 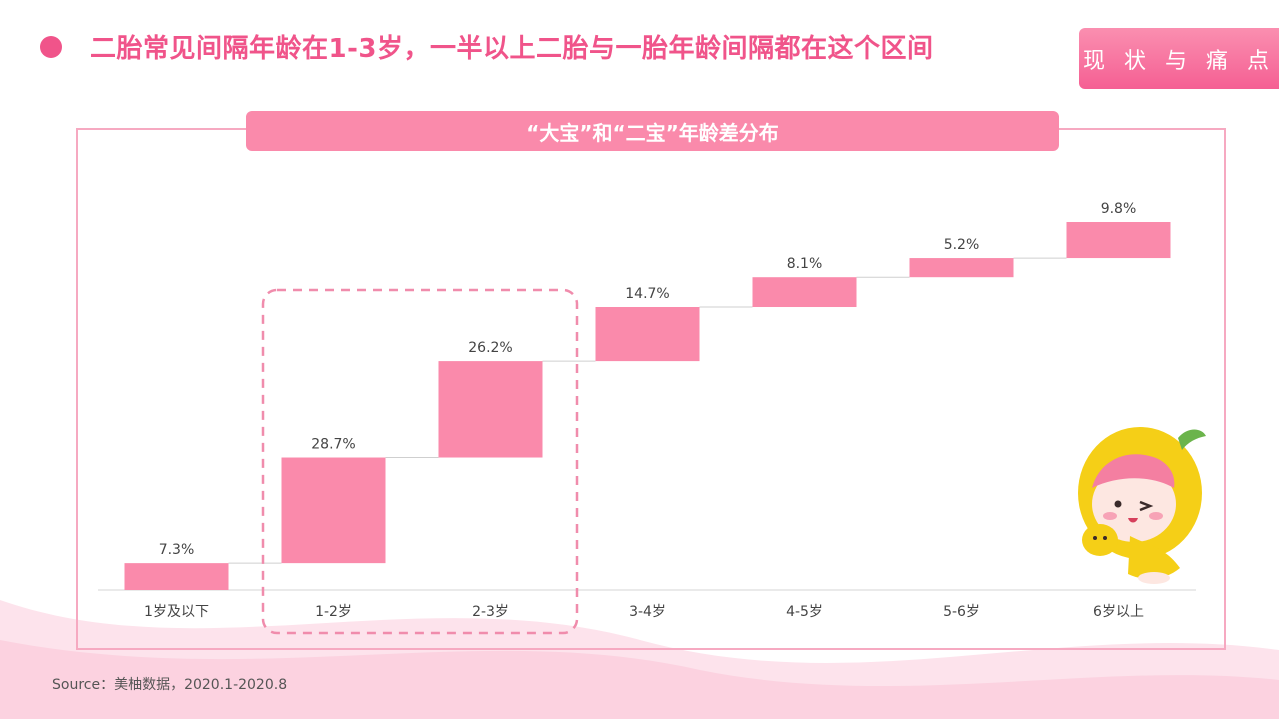 I want to click on section-badge: 现 状 与 痛 点, so click(x=1179, y=58).